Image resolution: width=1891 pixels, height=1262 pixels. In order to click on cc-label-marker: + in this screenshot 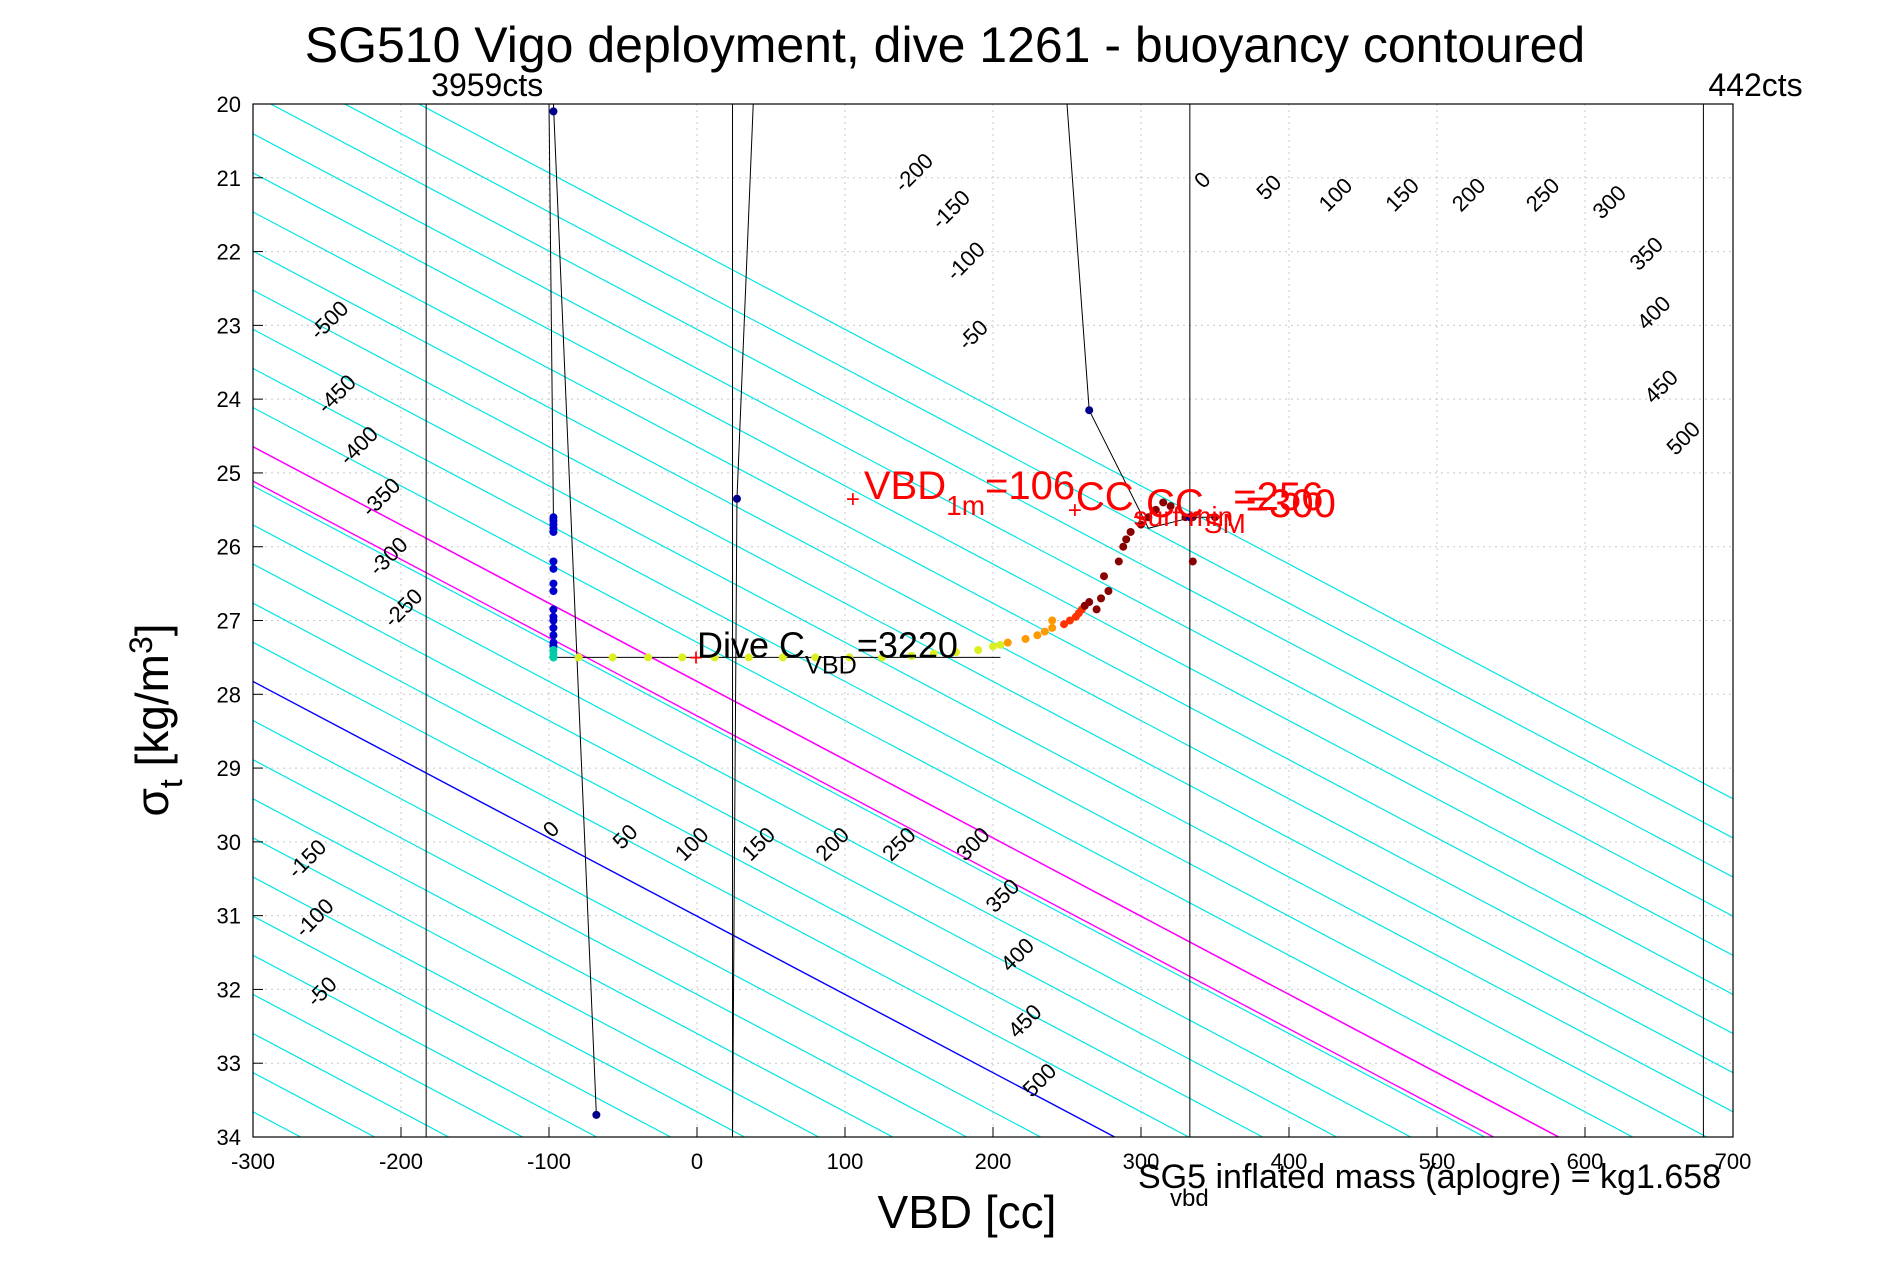, I will do `click(1140, 517)`.